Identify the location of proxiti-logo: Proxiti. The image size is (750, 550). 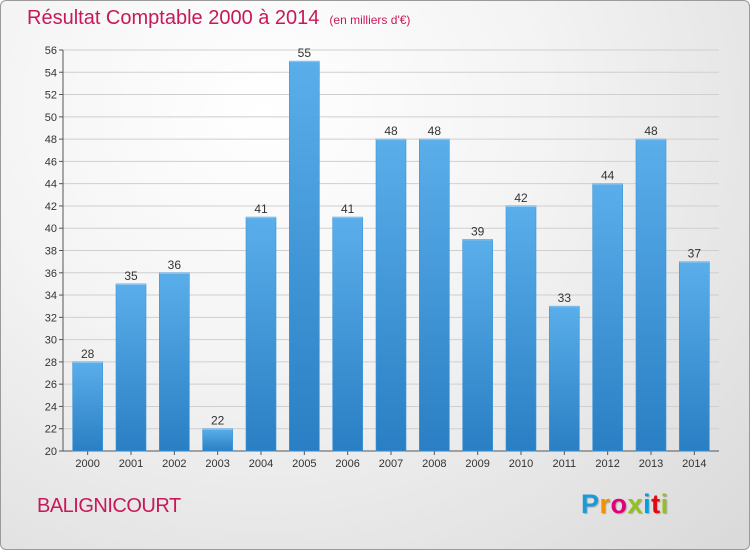
(625, 504).